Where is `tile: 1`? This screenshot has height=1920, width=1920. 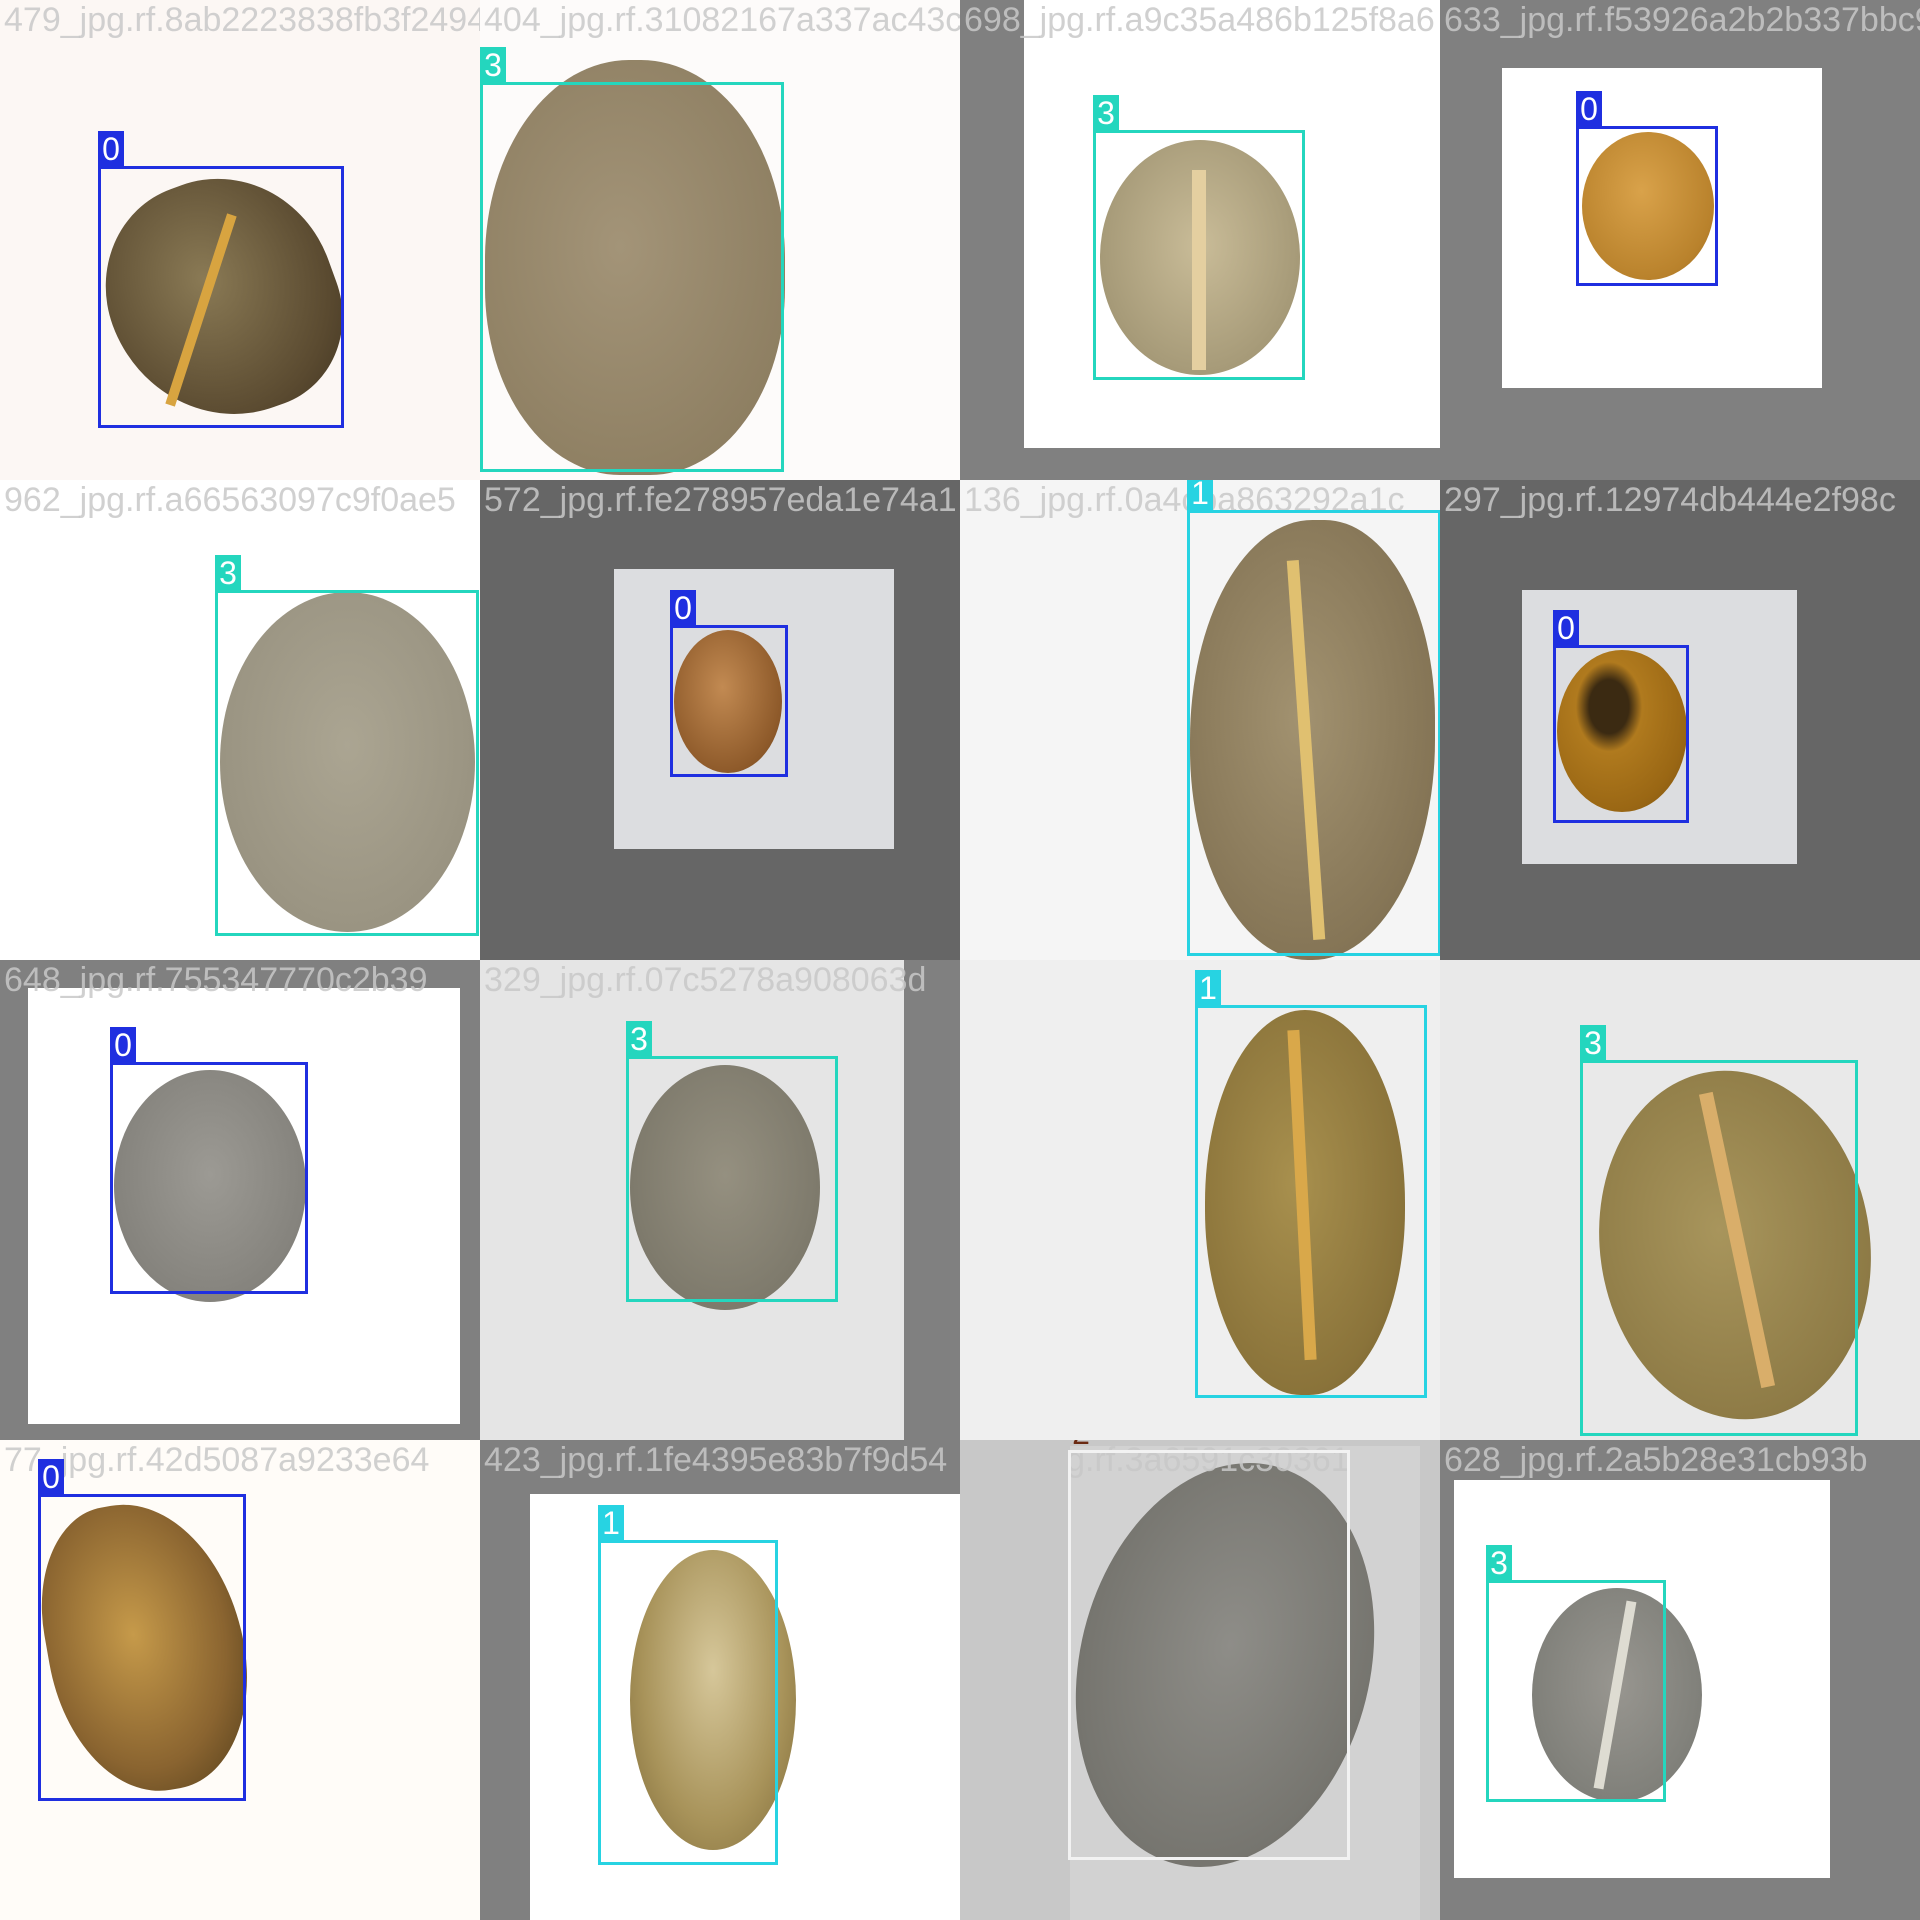
tile: 1 is located at coordinates (1200, 1200).